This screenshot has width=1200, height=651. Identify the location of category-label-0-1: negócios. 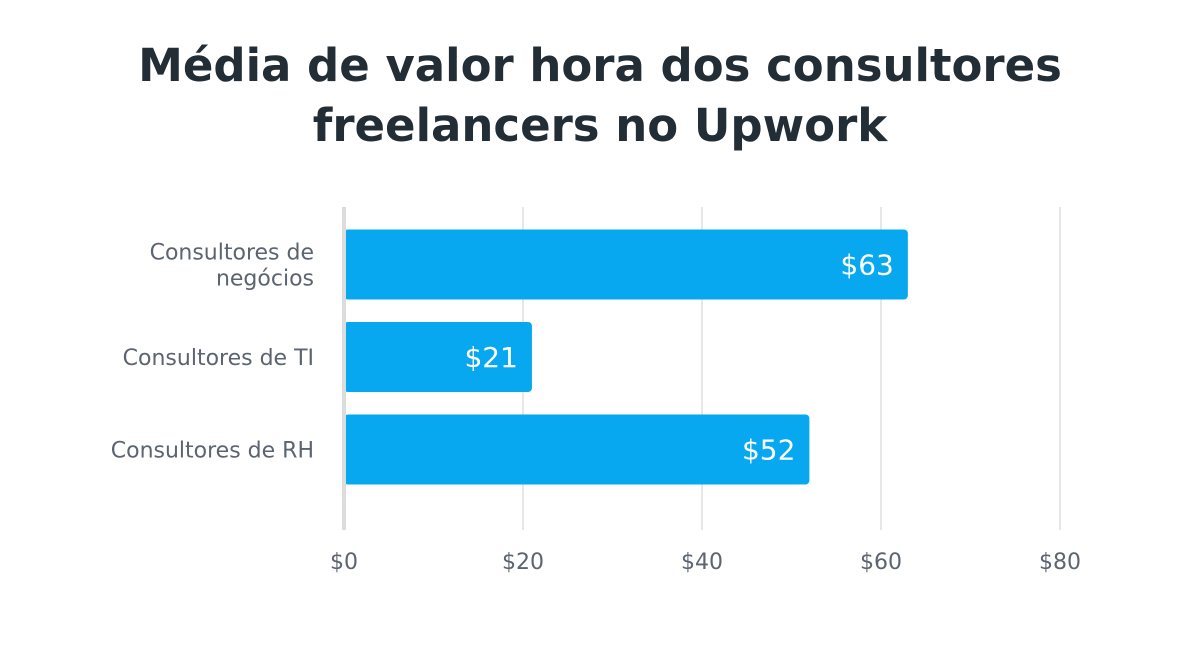
(265, 279).